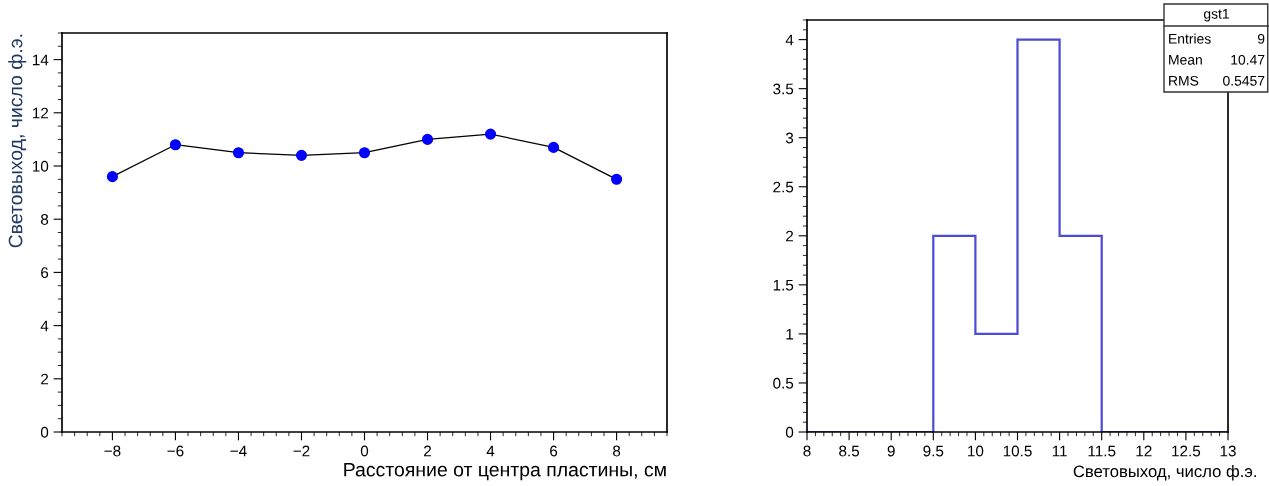 The image size is (1269, 486). Describe the element at coordinates (45, 273) in the screenshot. I see `y-tick-label: 6` at that location.